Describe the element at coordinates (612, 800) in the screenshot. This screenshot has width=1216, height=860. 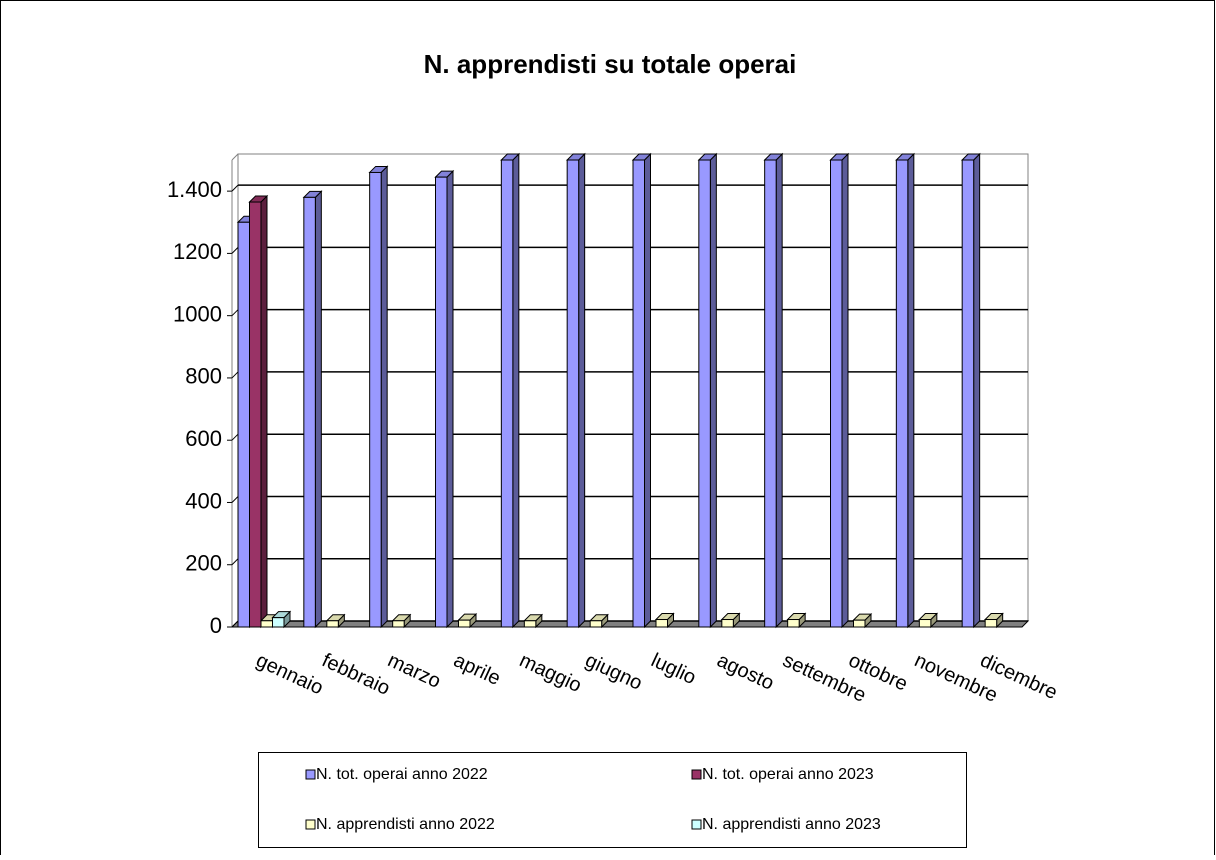
I see `legend` at that location.